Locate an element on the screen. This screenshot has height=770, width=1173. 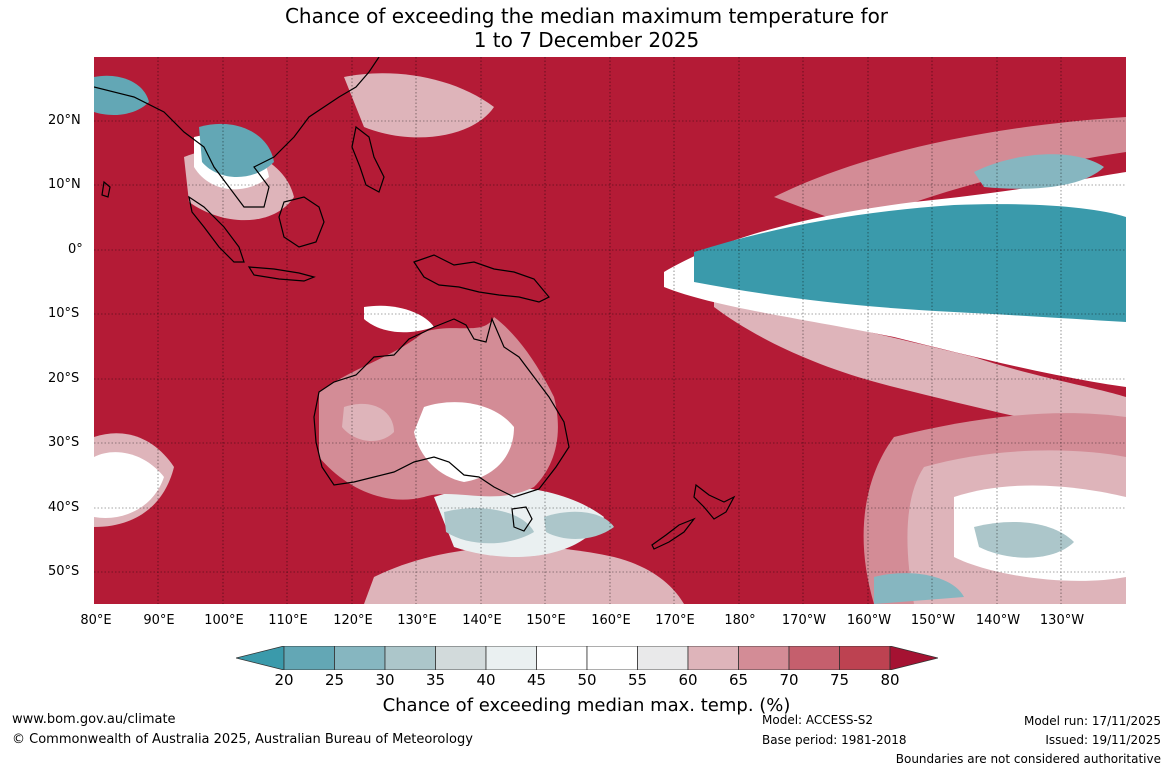
lon-label-80e: 80°E is located at coordinates (96, 620).